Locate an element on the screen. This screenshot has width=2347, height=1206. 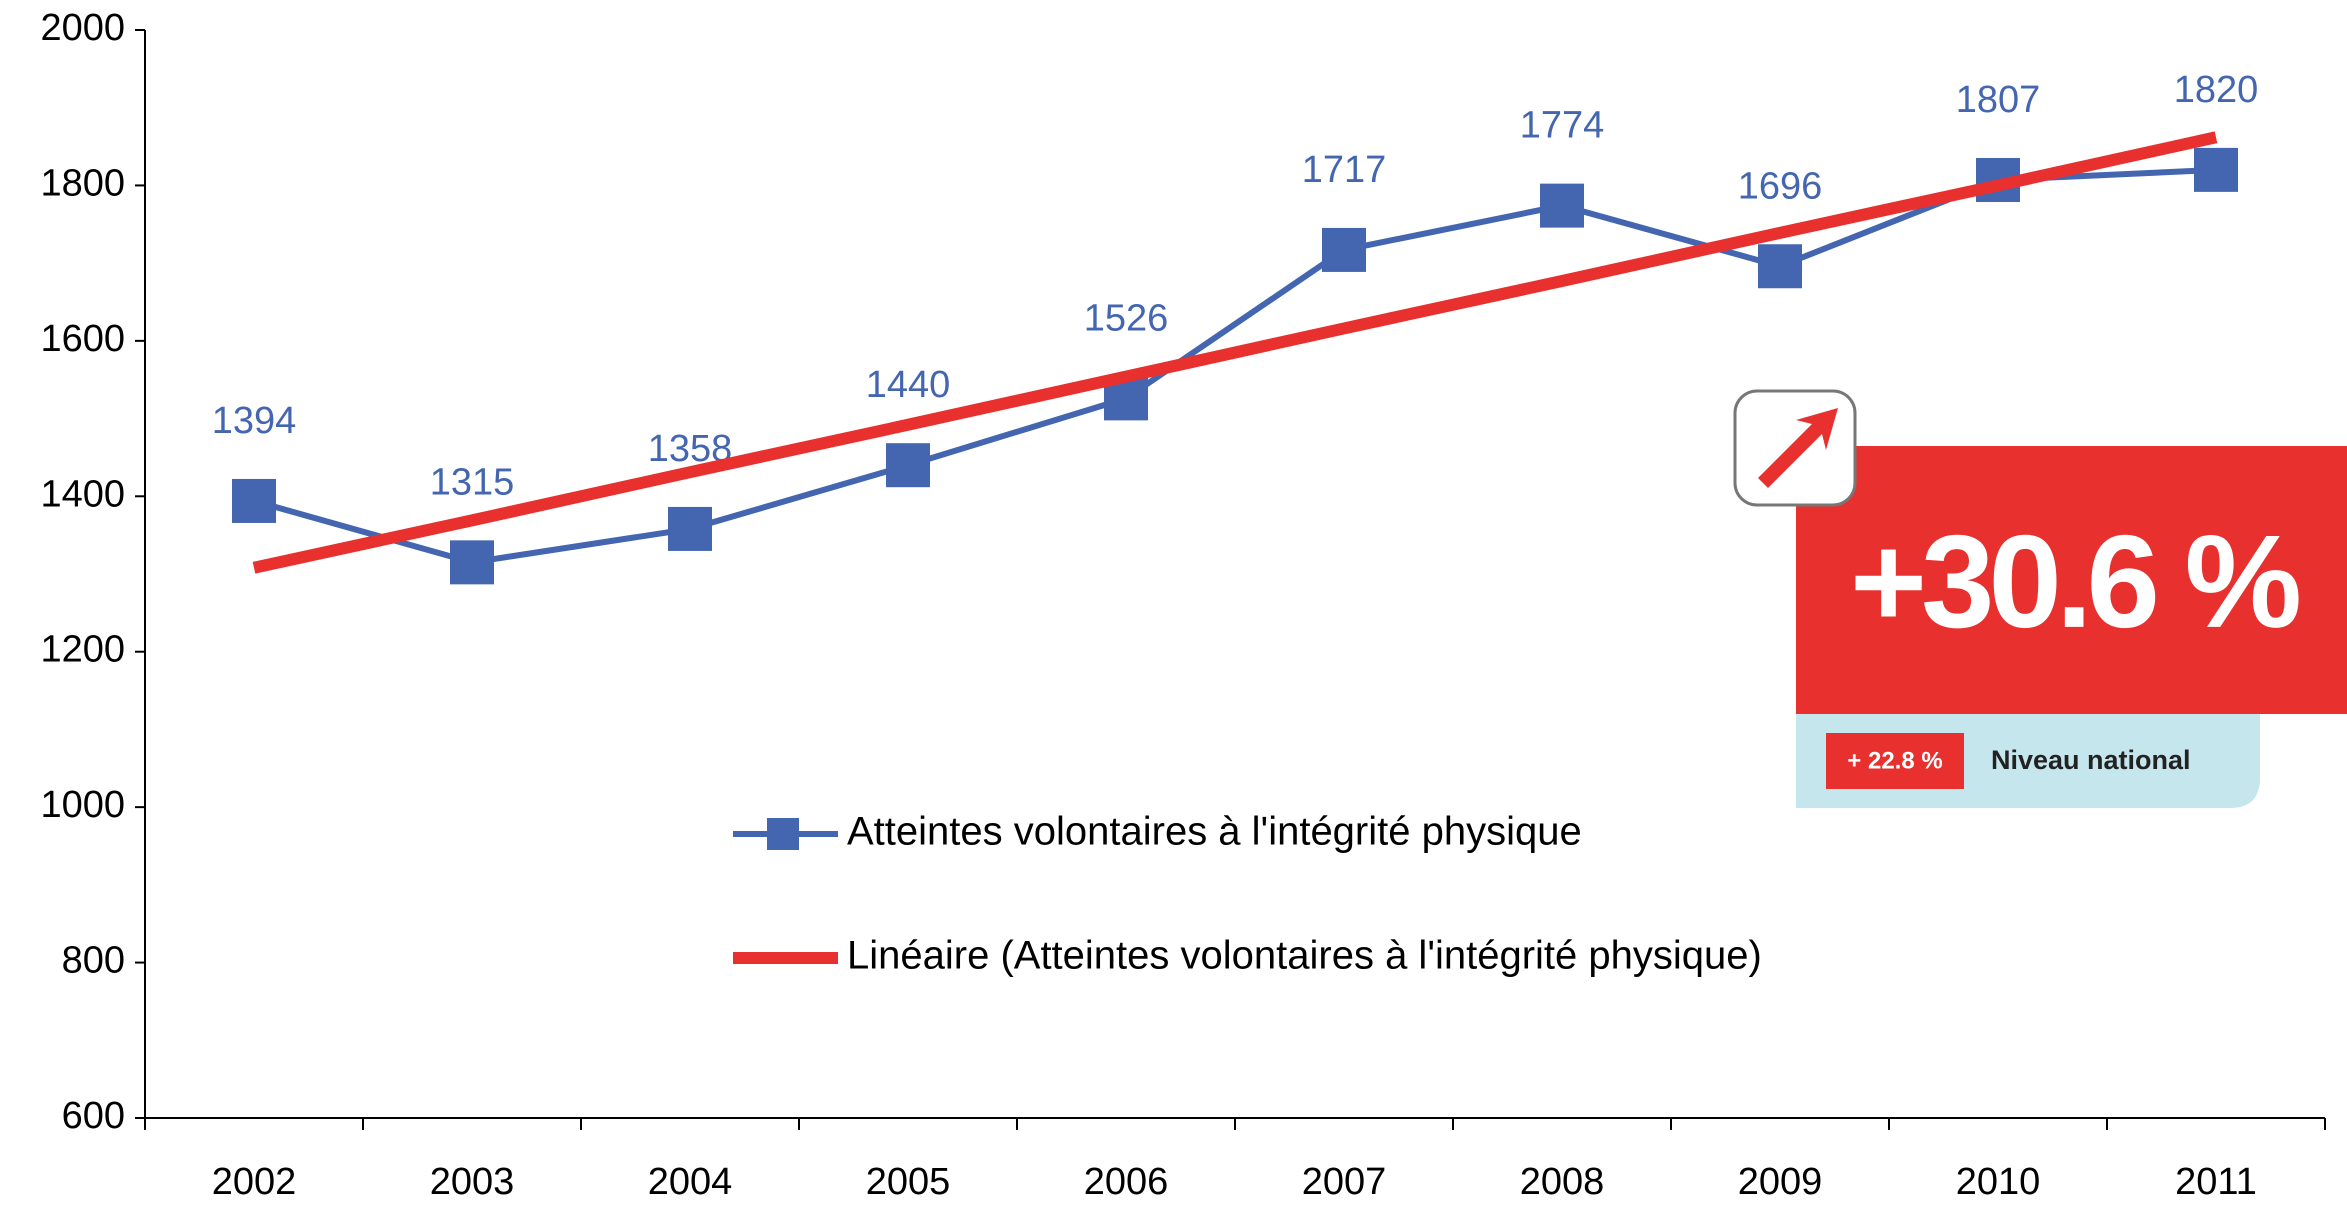
data-label: 1717 is located at coordinates (1344, 170).